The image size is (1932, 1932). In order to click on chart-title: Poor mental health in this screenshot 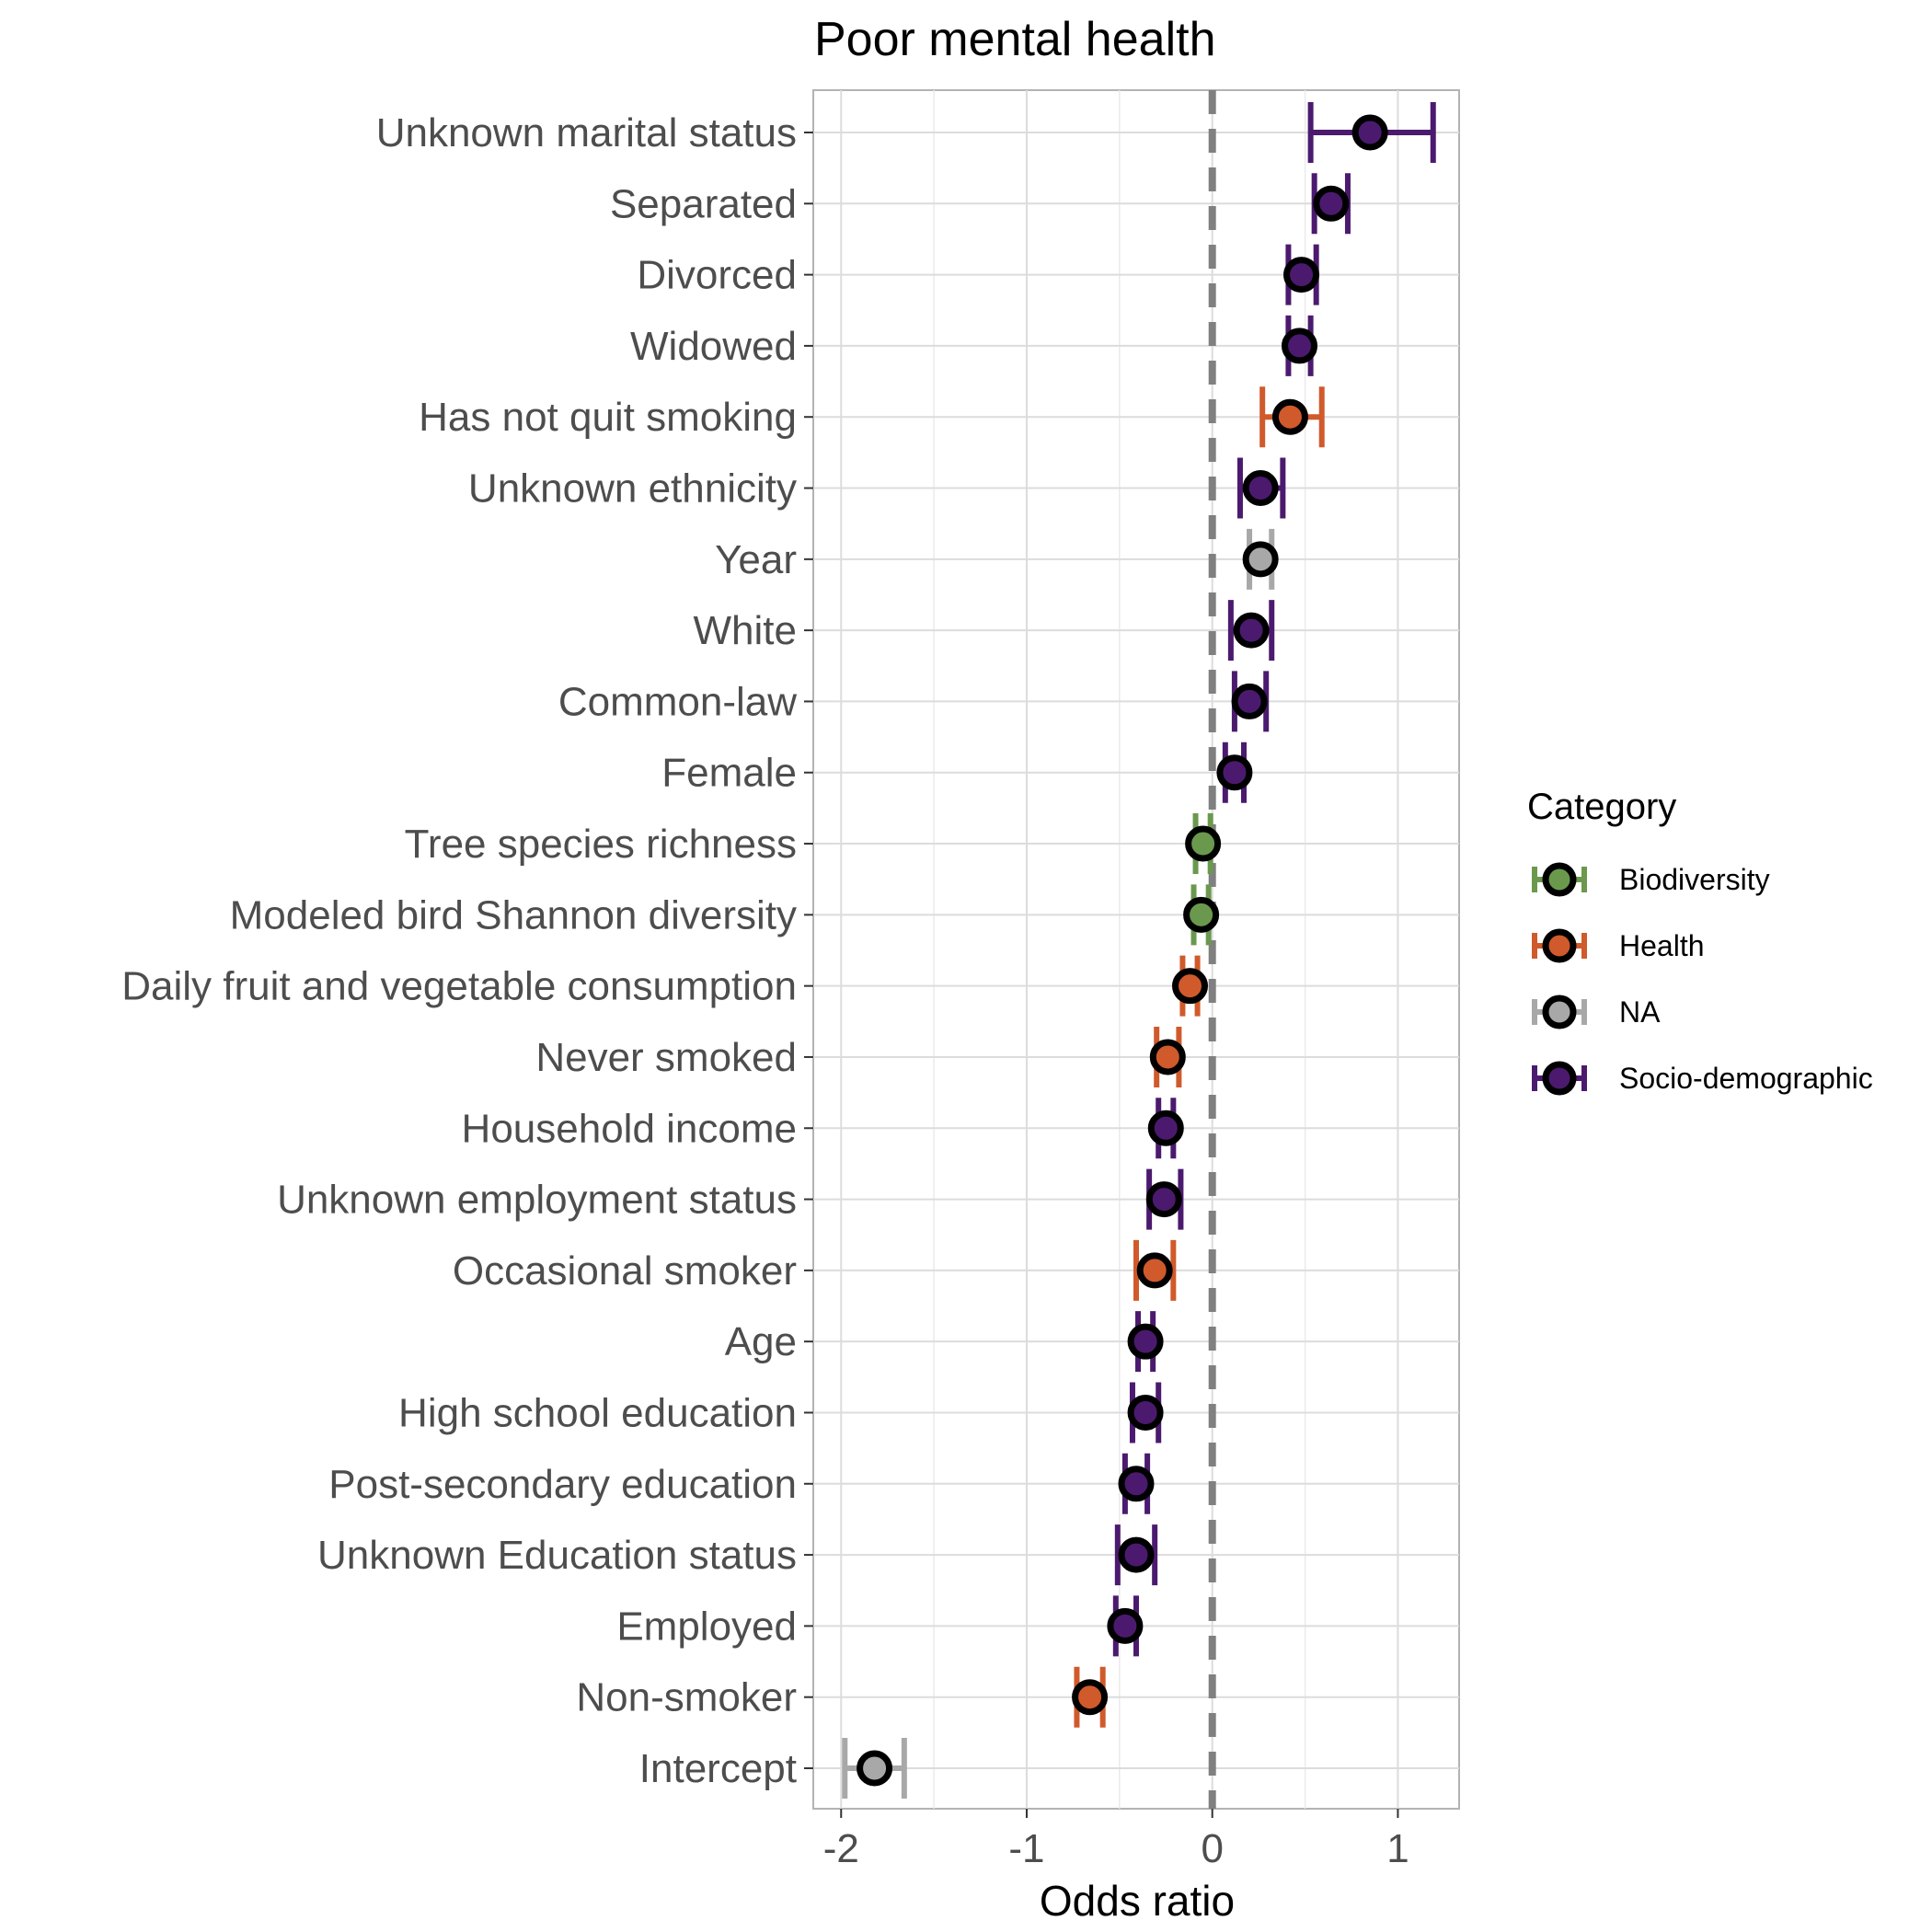, I will do `click(1015, 39)`.